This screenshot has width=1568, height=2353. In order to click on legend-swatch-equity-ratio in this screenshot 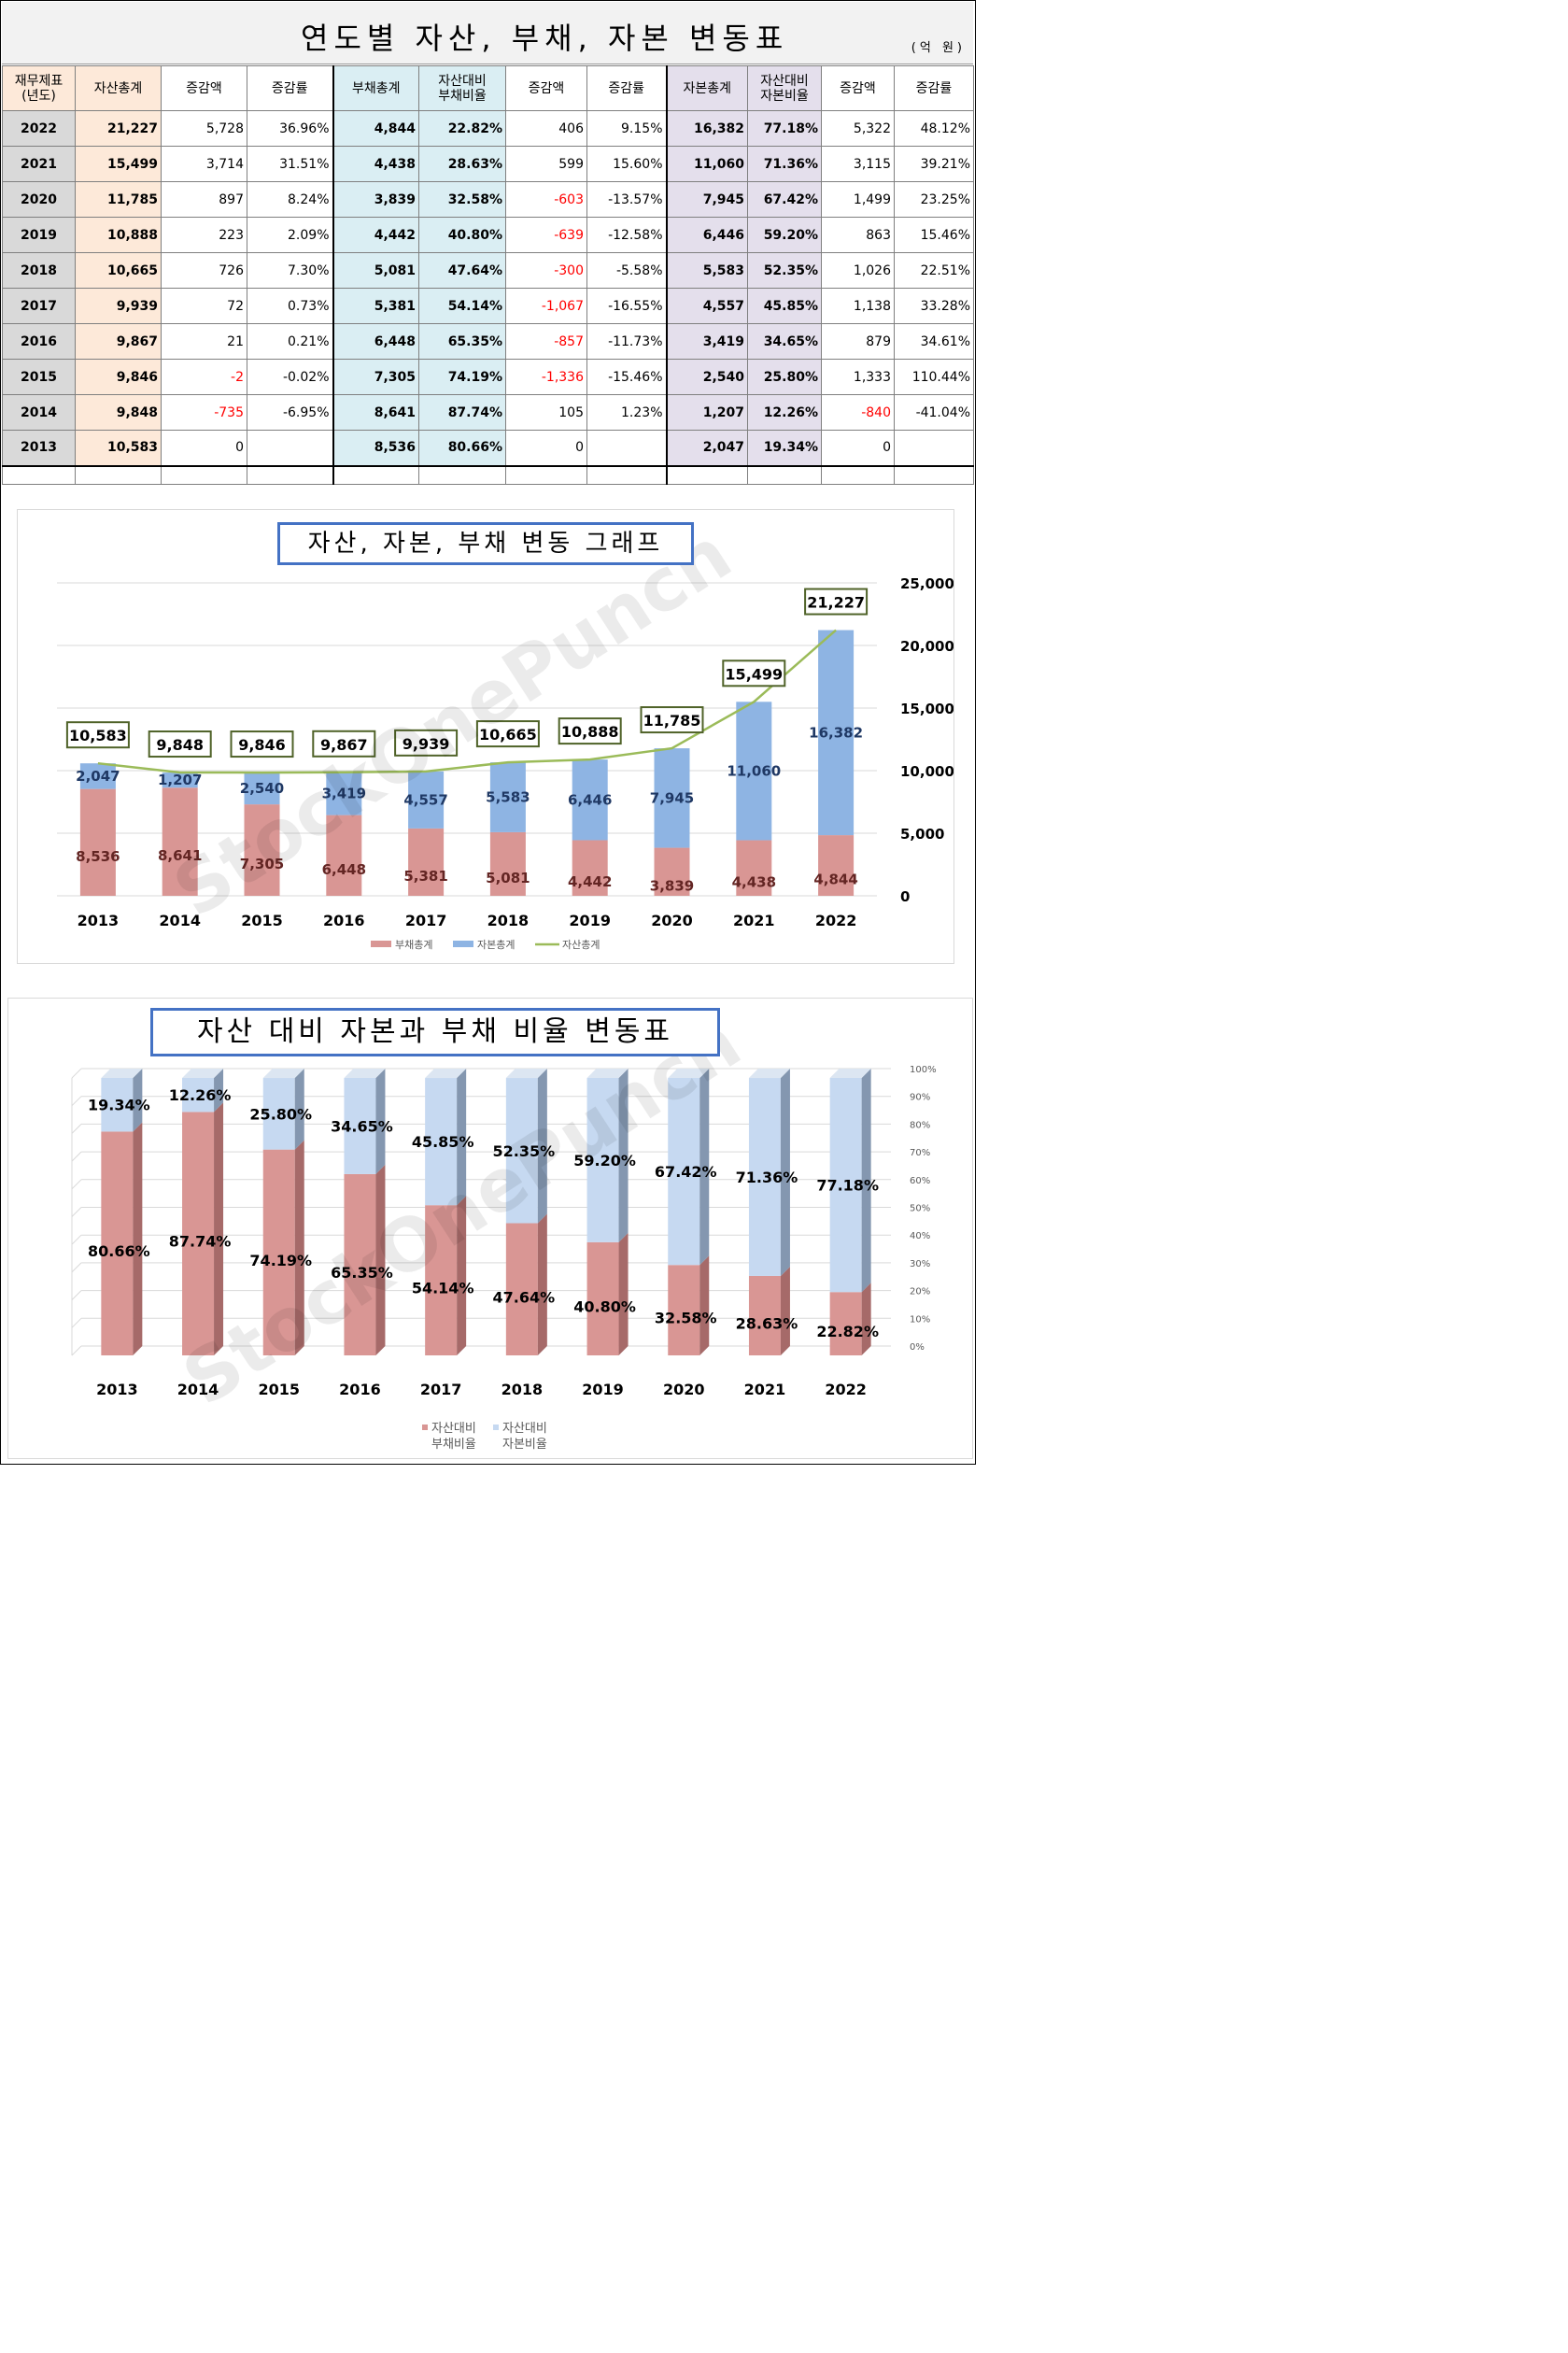, I will do `click(496, 1427)`.